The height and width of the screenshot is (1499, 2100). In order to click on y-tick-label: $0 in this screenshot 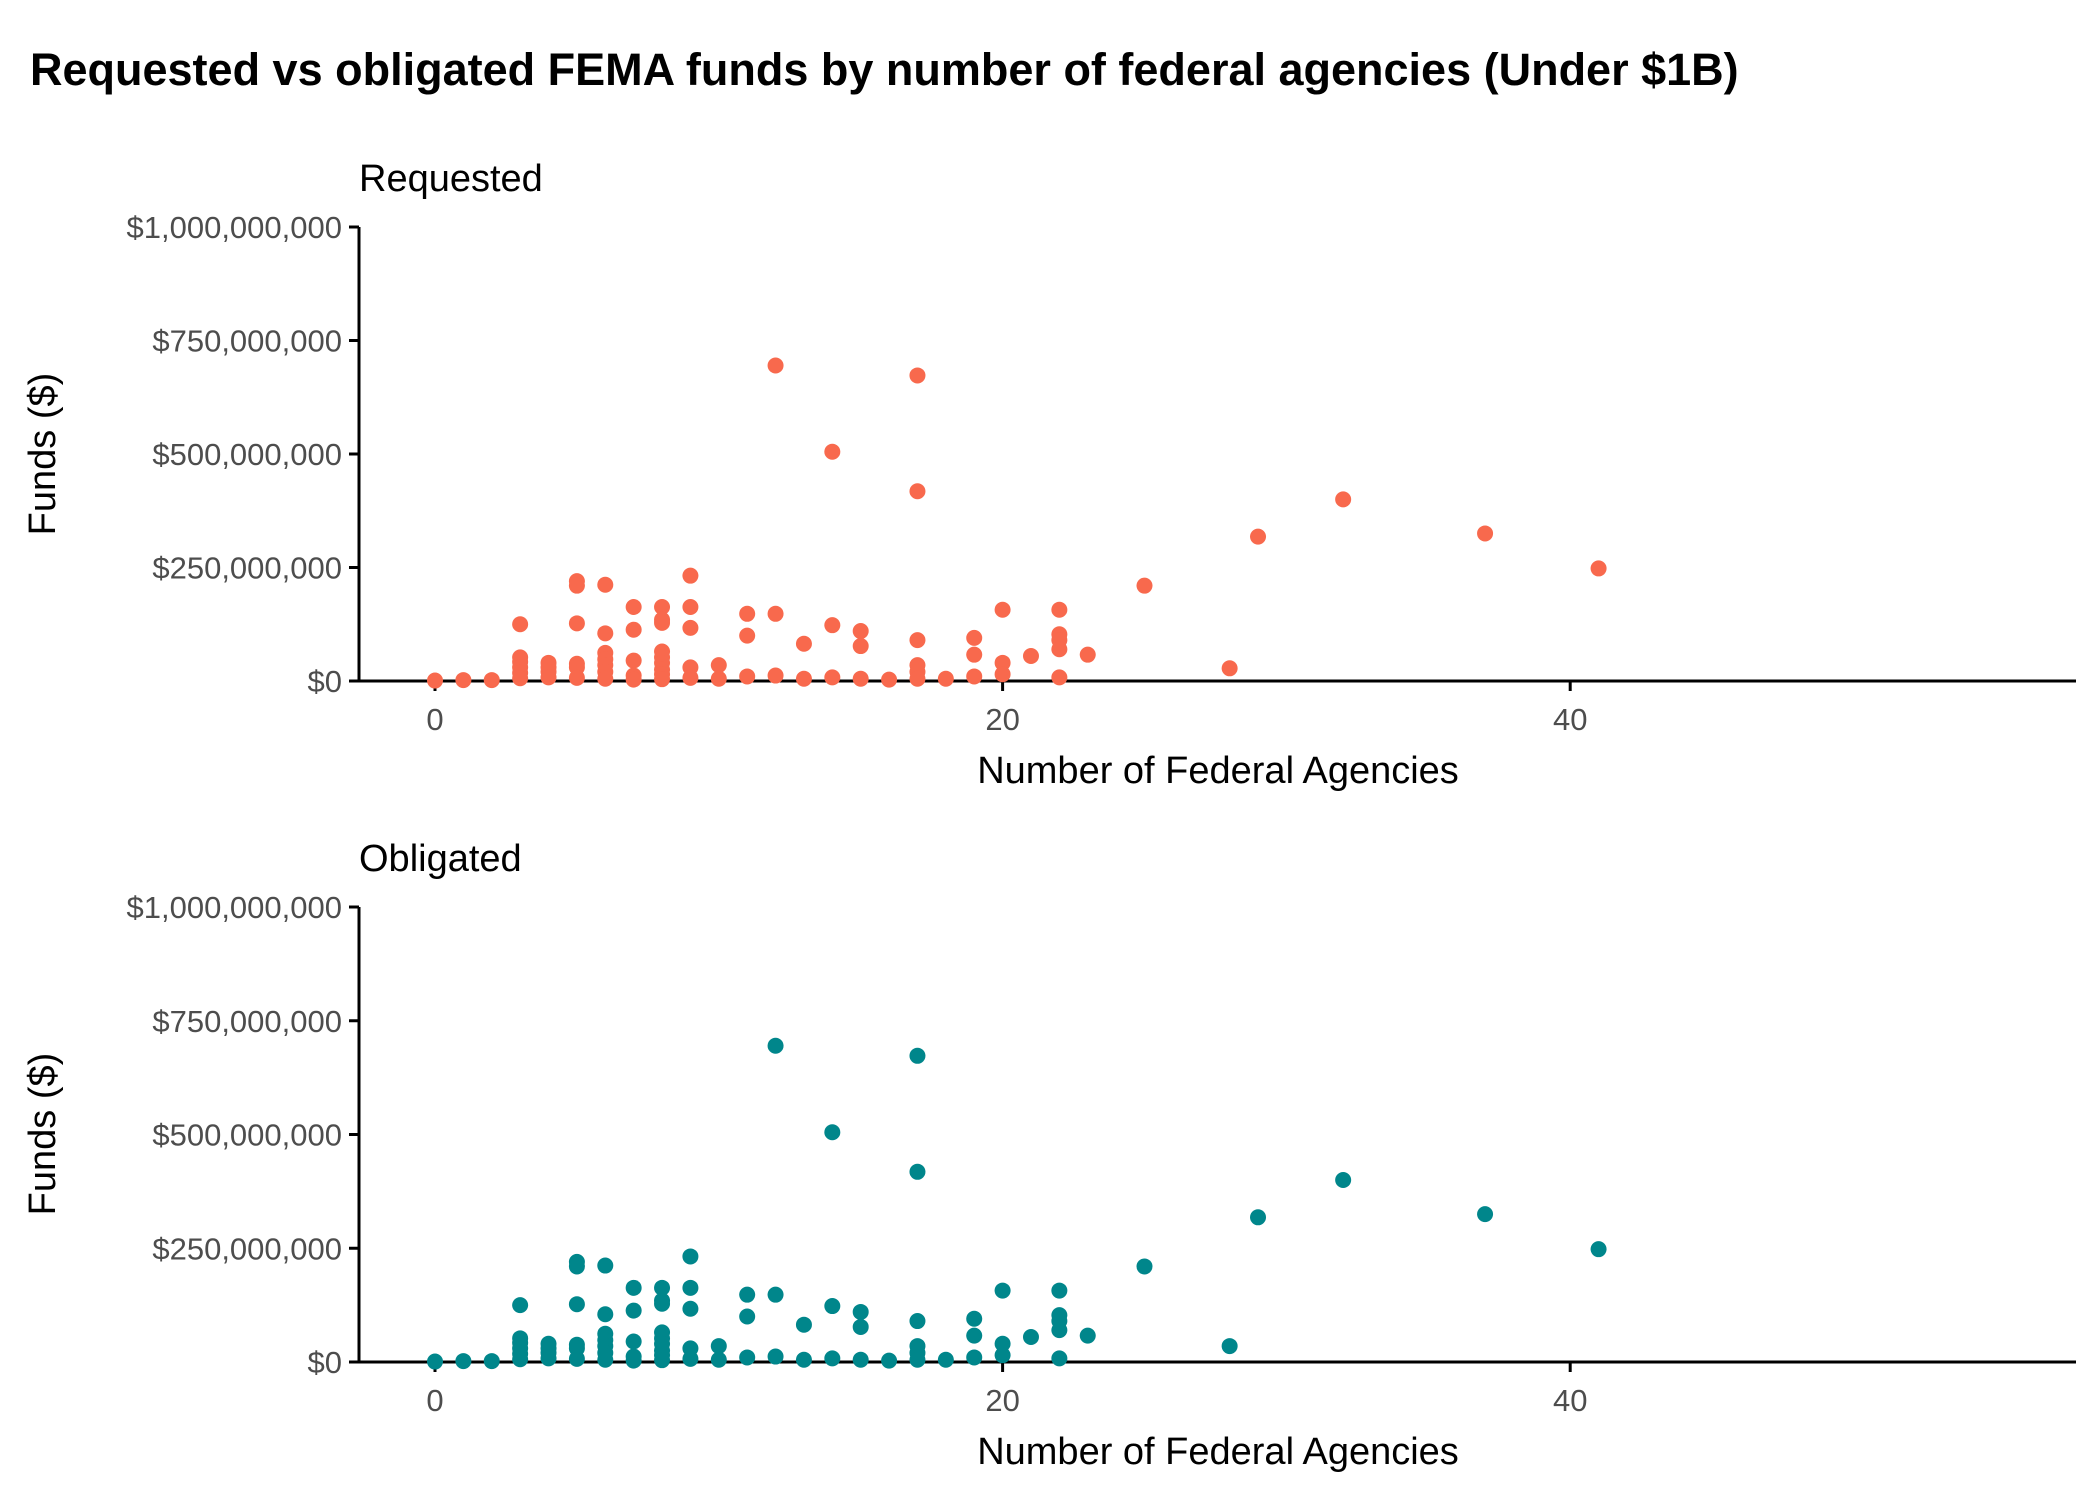, I will do `click(325, 1362)`.